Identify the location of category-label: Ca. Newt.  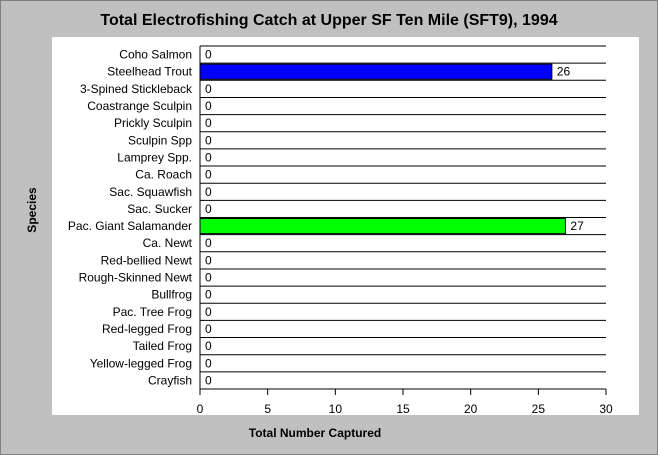
(168, 243).